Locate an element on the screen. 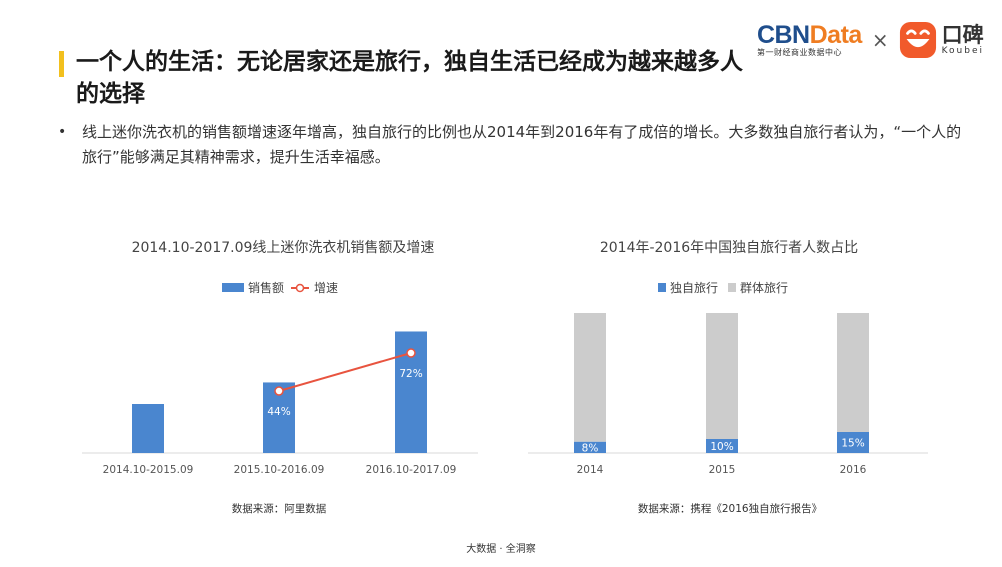 Image resolution: width=1002 pixels, height=567 pixels. koubei-cn: 口碑 is located at coordinates (962, 34).